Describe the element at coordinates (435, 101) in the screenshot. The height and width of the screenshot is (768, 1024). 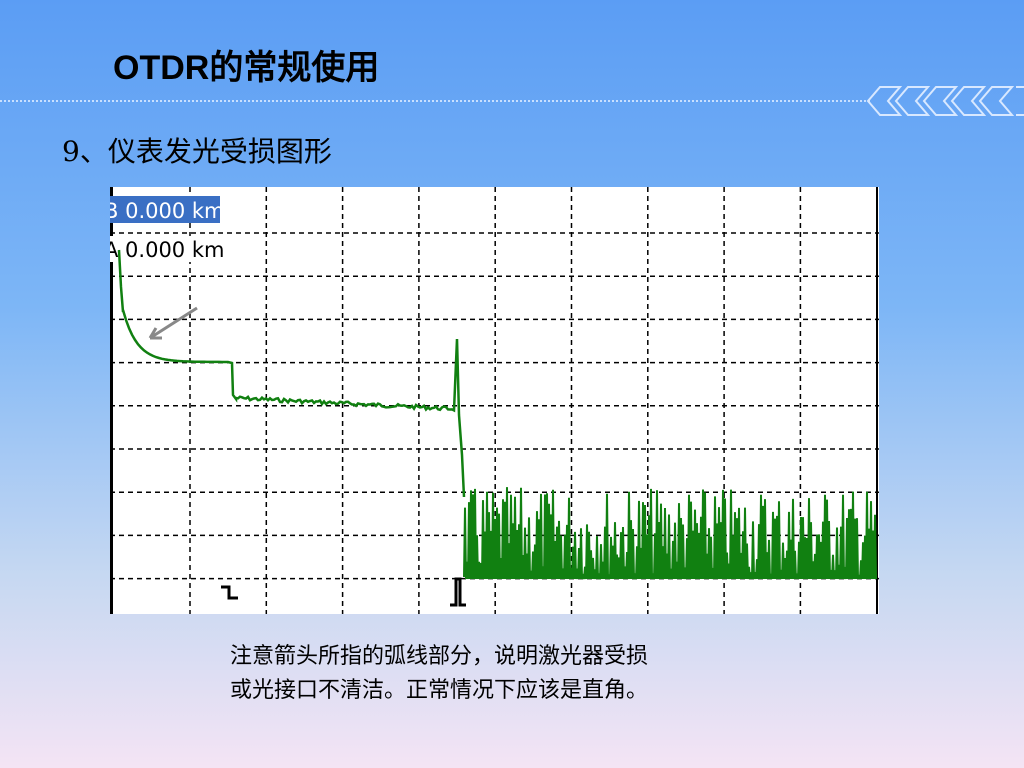
I see `divider` at that location.